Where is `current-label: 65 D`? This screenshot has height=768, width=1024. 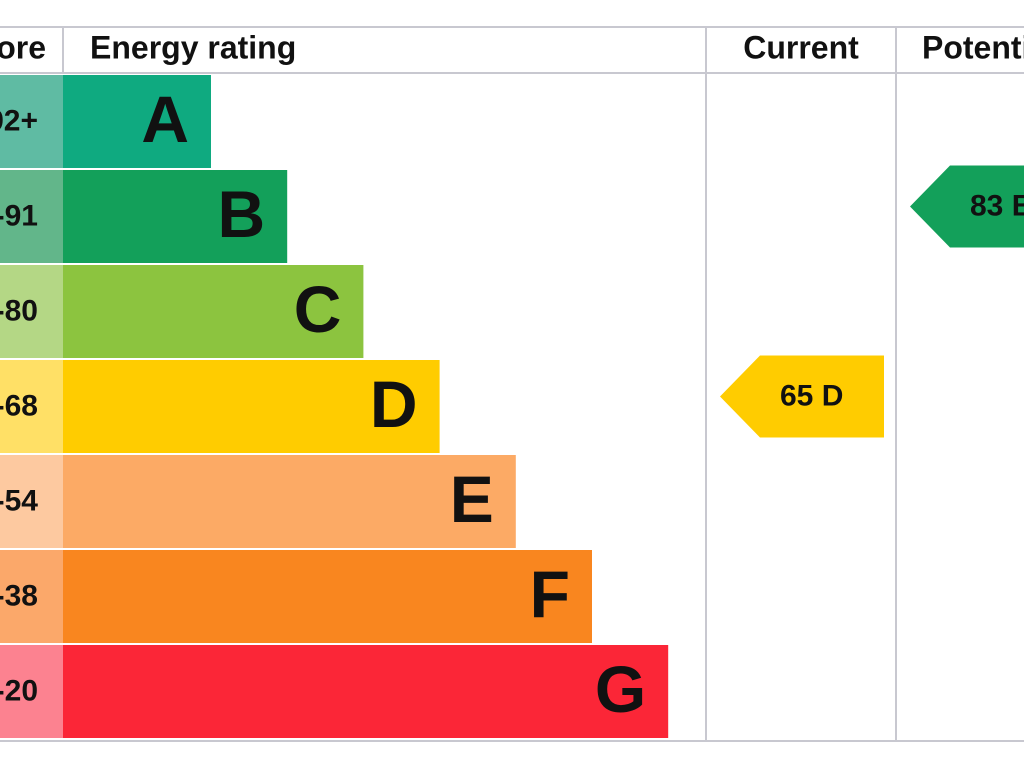 current-label: 65 D is located at coordinates (811, 395).